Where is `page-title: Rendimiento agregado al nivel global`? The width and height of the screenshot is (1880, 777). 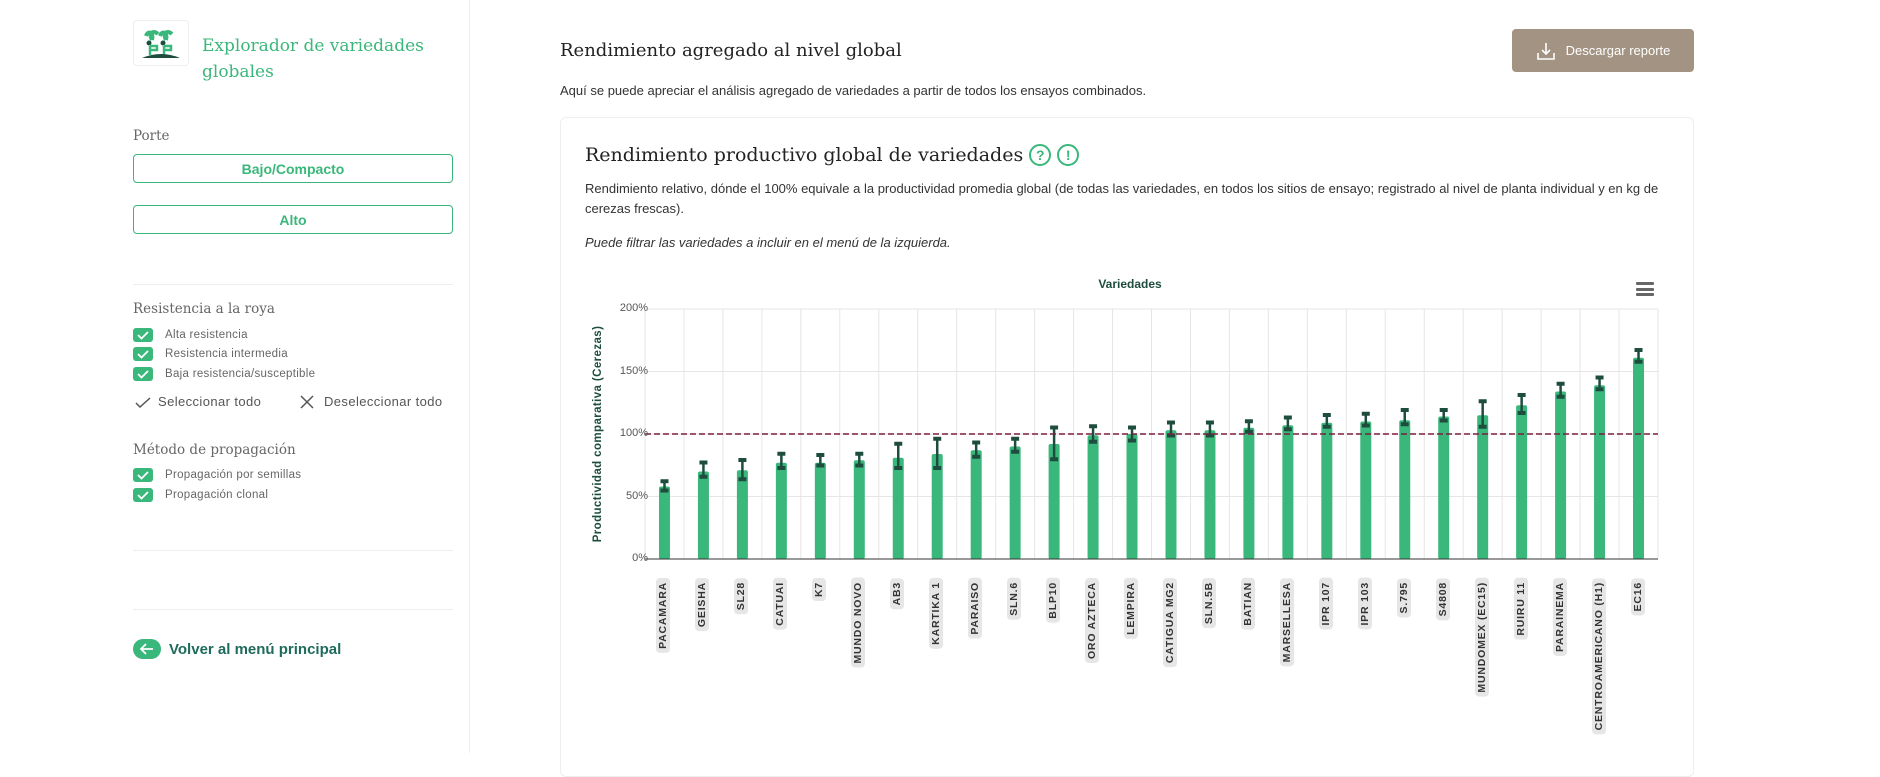 page-title: Rendimiento agregado al nivel global is located at coordinates (731, 50).